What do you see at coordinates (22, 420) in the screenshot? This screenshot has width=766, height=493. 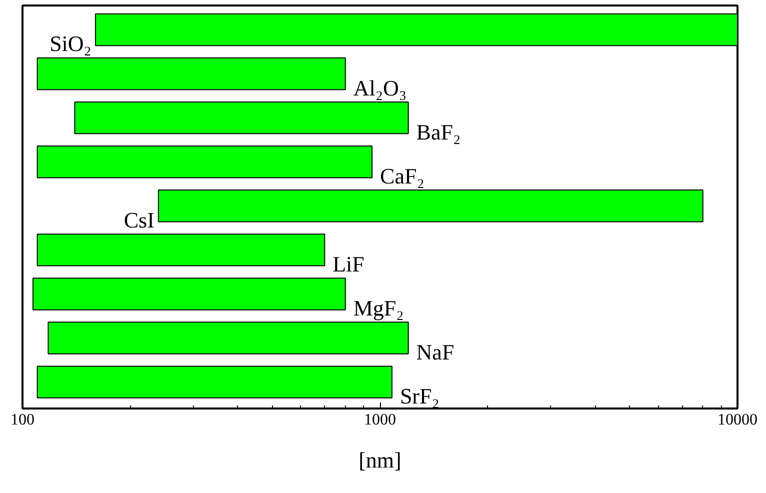 I see `x-tick-label: 100` at bounding box center [22, 420].